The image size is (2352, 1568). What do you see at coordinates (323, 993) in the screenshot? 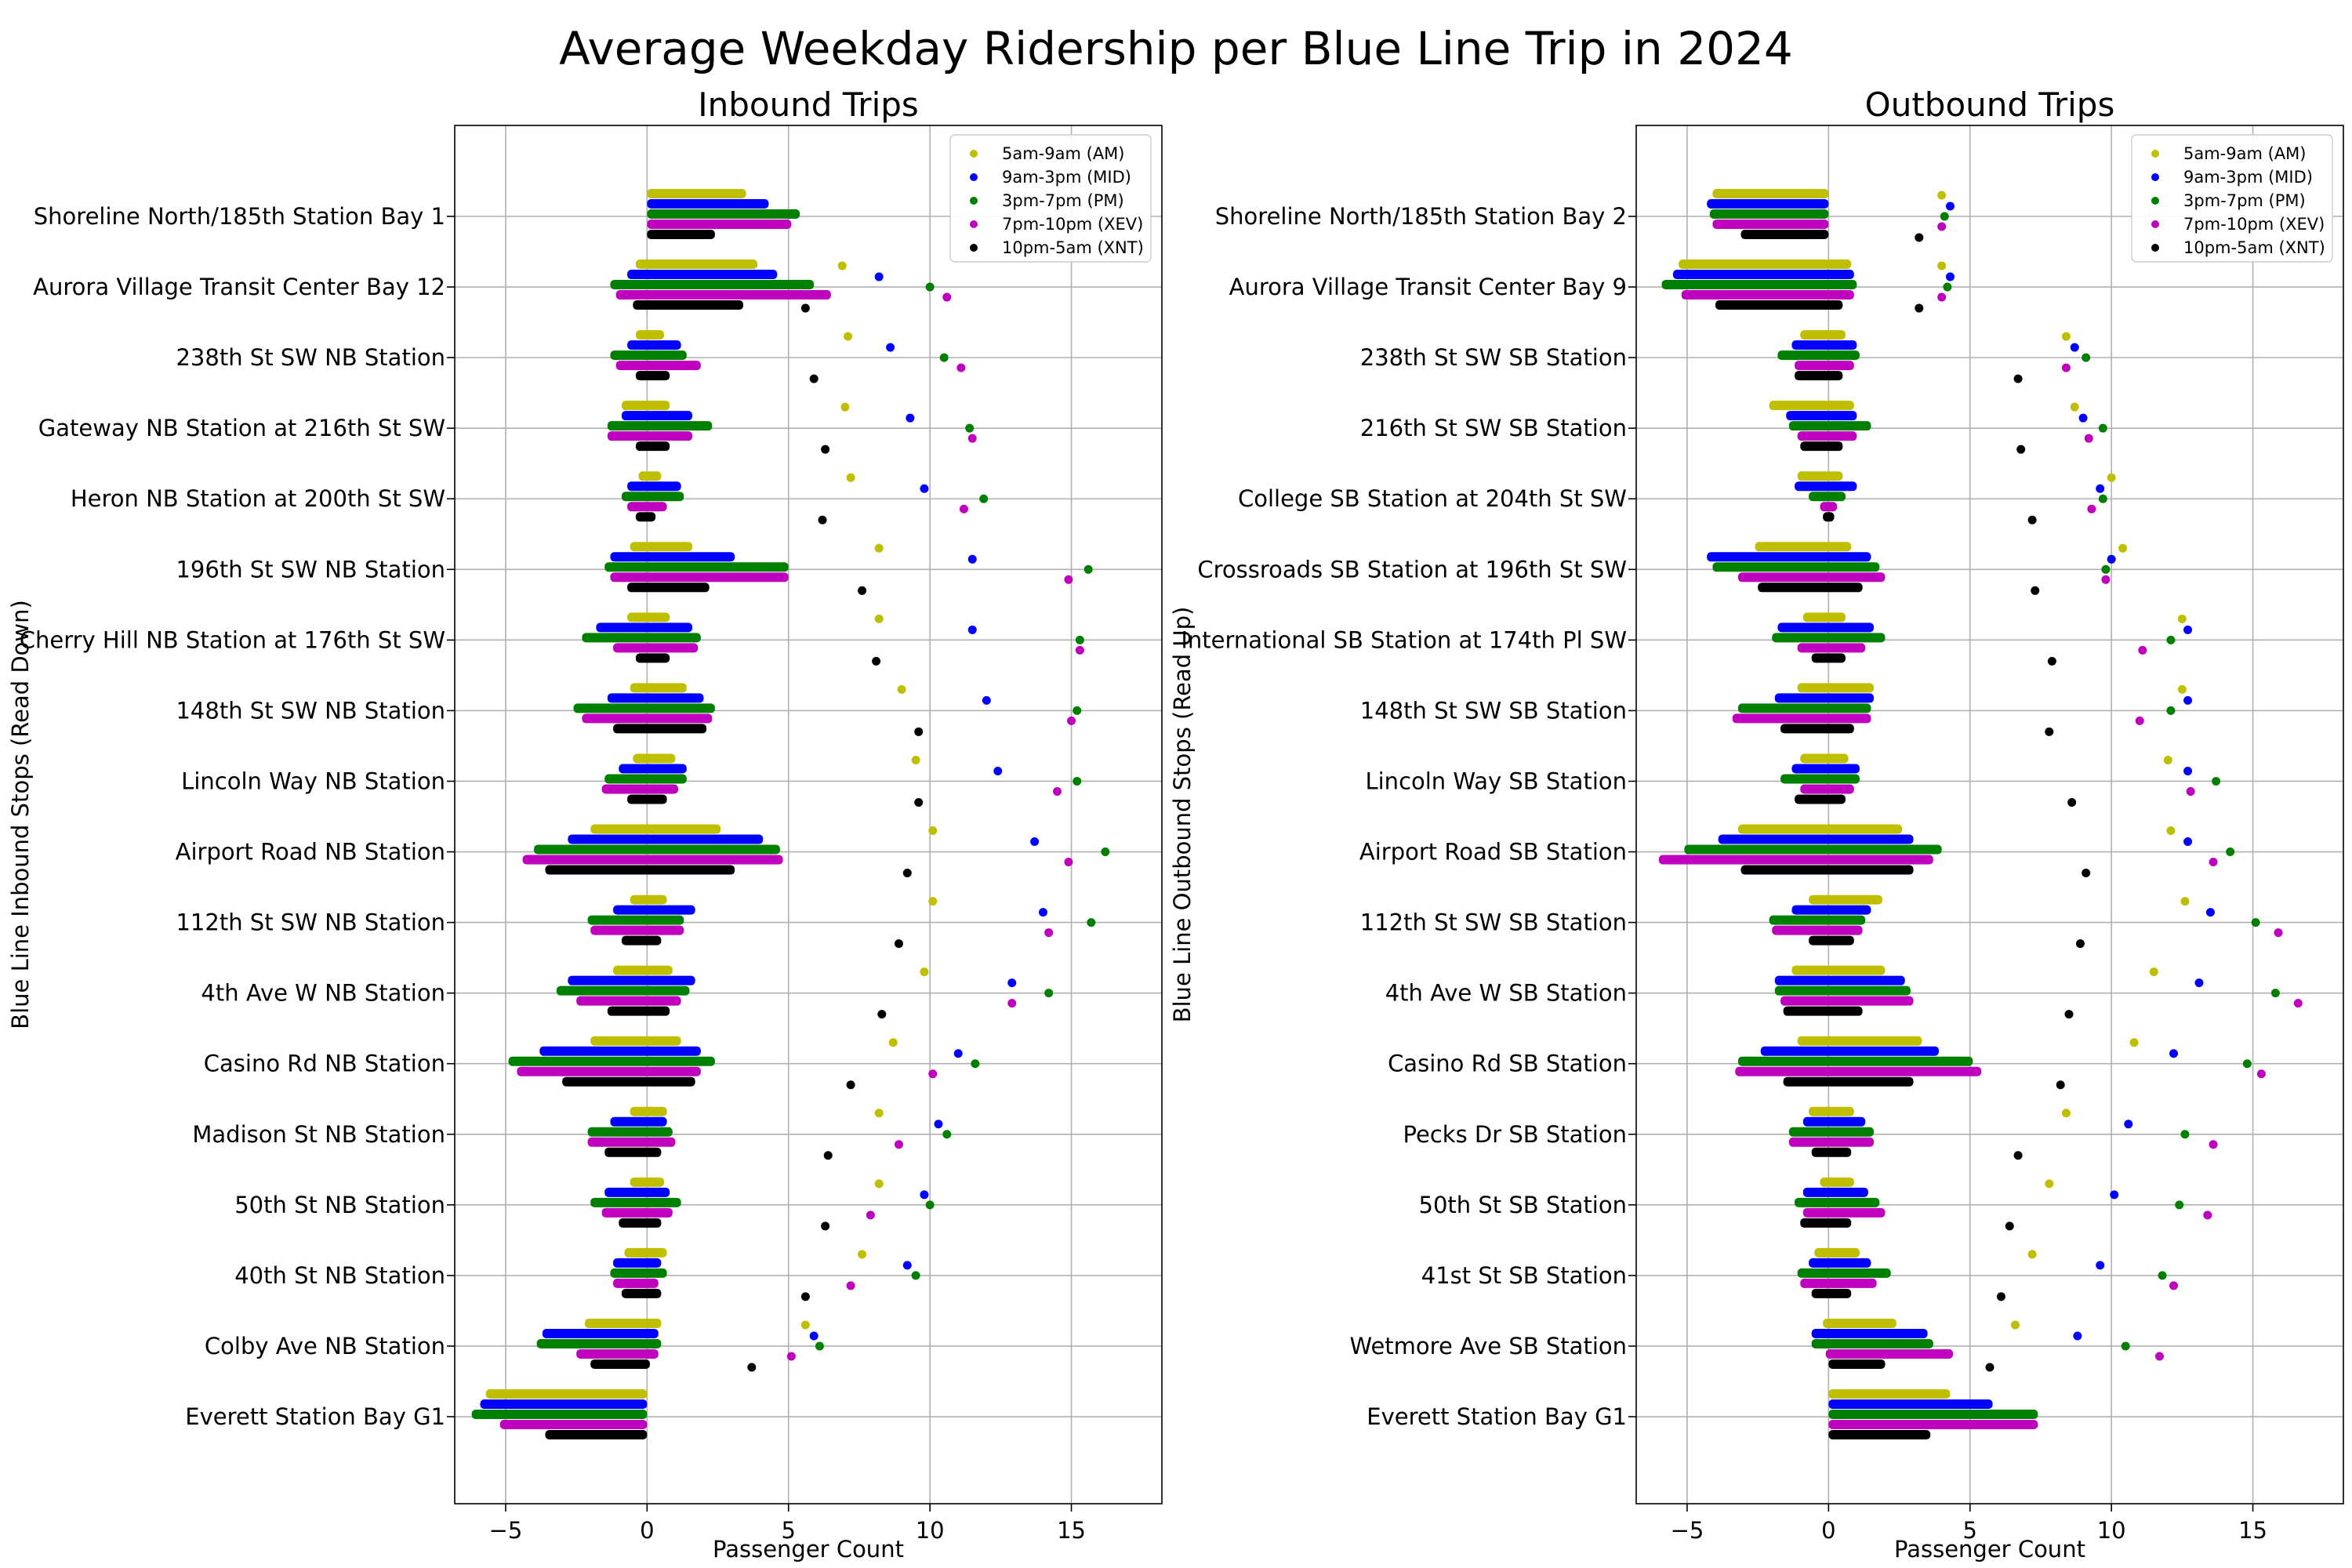
I see `stop-label-4th-ave-w-nb-station: 4th Ave W NB Station` at bounding box center [323, 993].